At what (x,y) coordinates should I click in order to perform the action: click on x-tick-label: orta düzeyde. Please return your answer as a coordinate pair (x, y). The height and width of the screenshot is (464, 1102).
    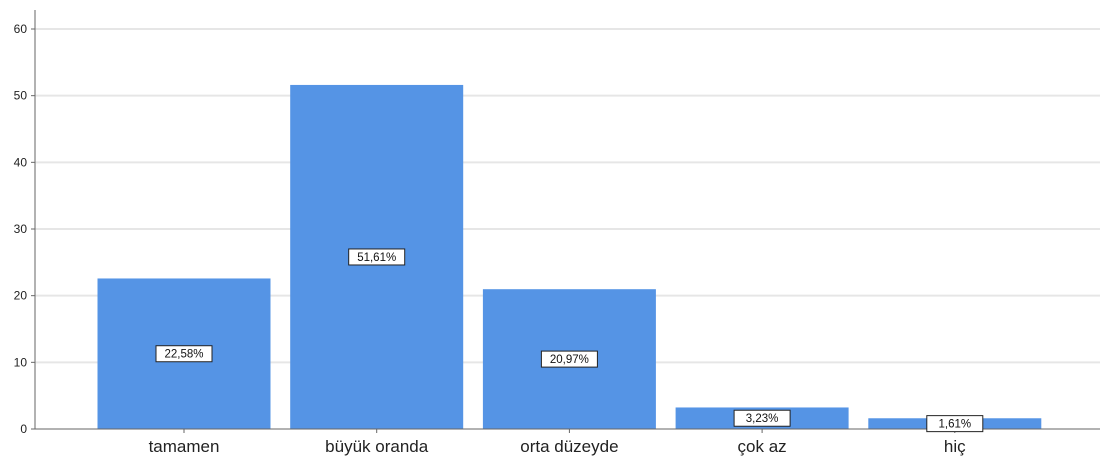
    Looking at the image, I should click on (569, 446).